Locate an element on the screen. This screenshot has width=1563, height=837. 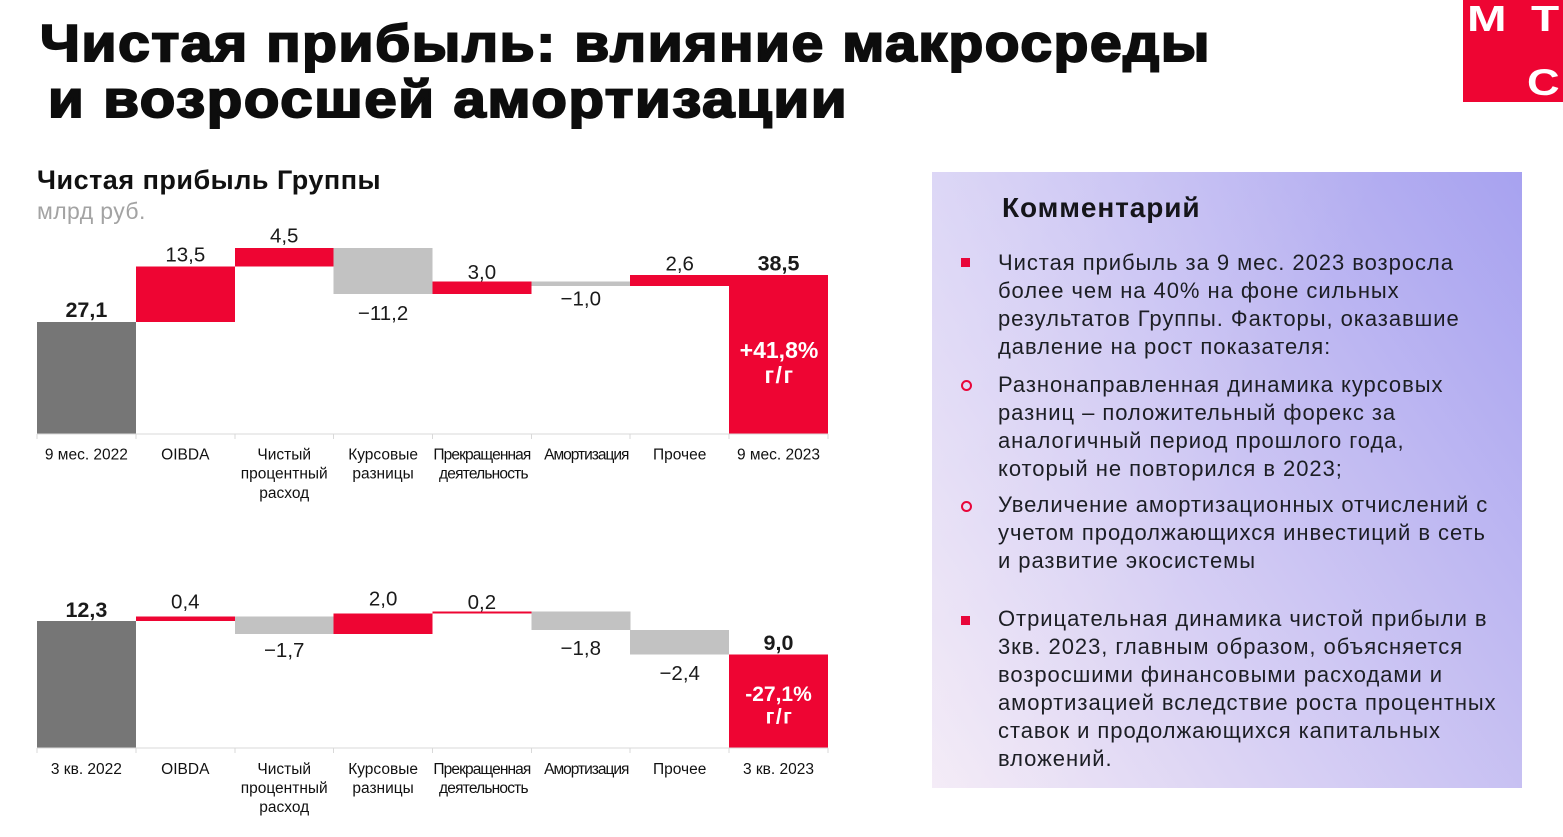
svg-text: −2,4 is located at coordinates (679, 673).